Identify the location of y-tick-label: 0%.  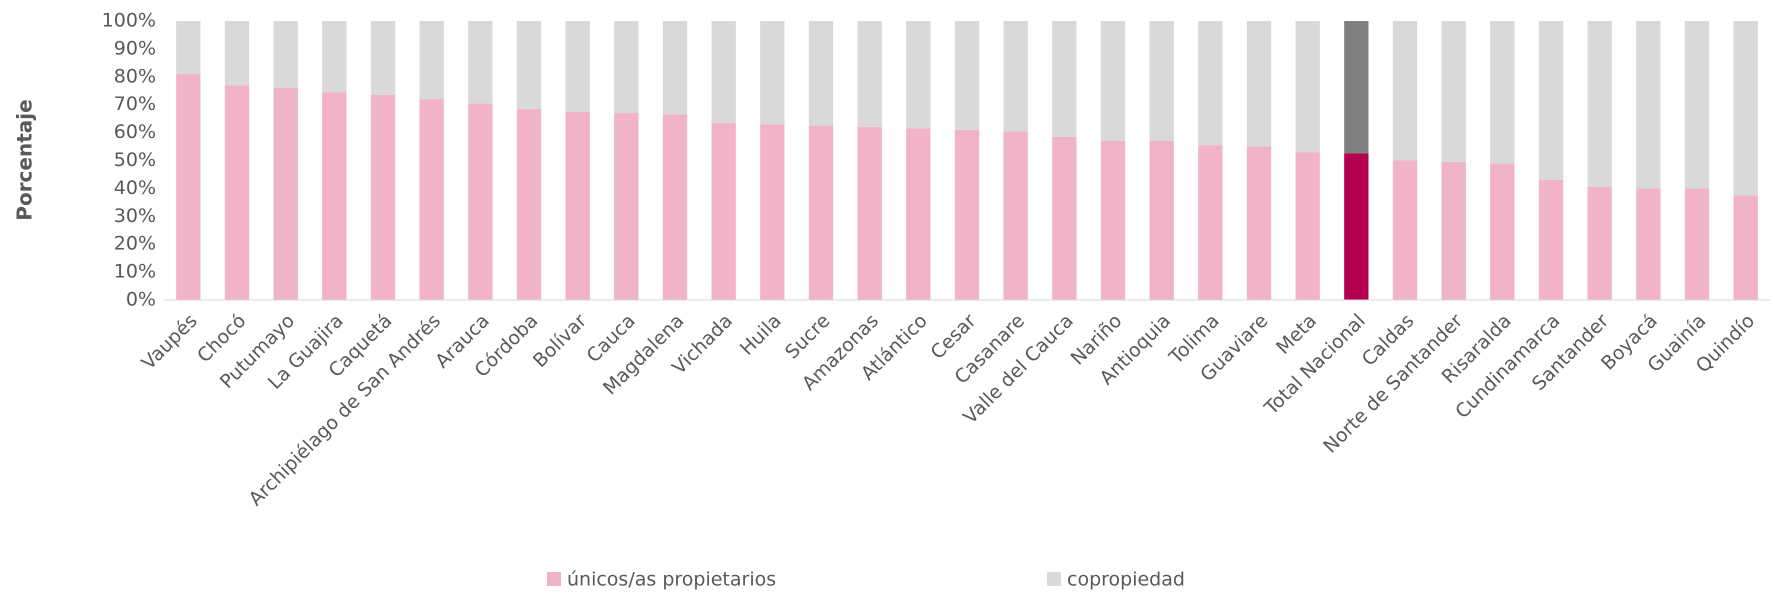
(141, 300).